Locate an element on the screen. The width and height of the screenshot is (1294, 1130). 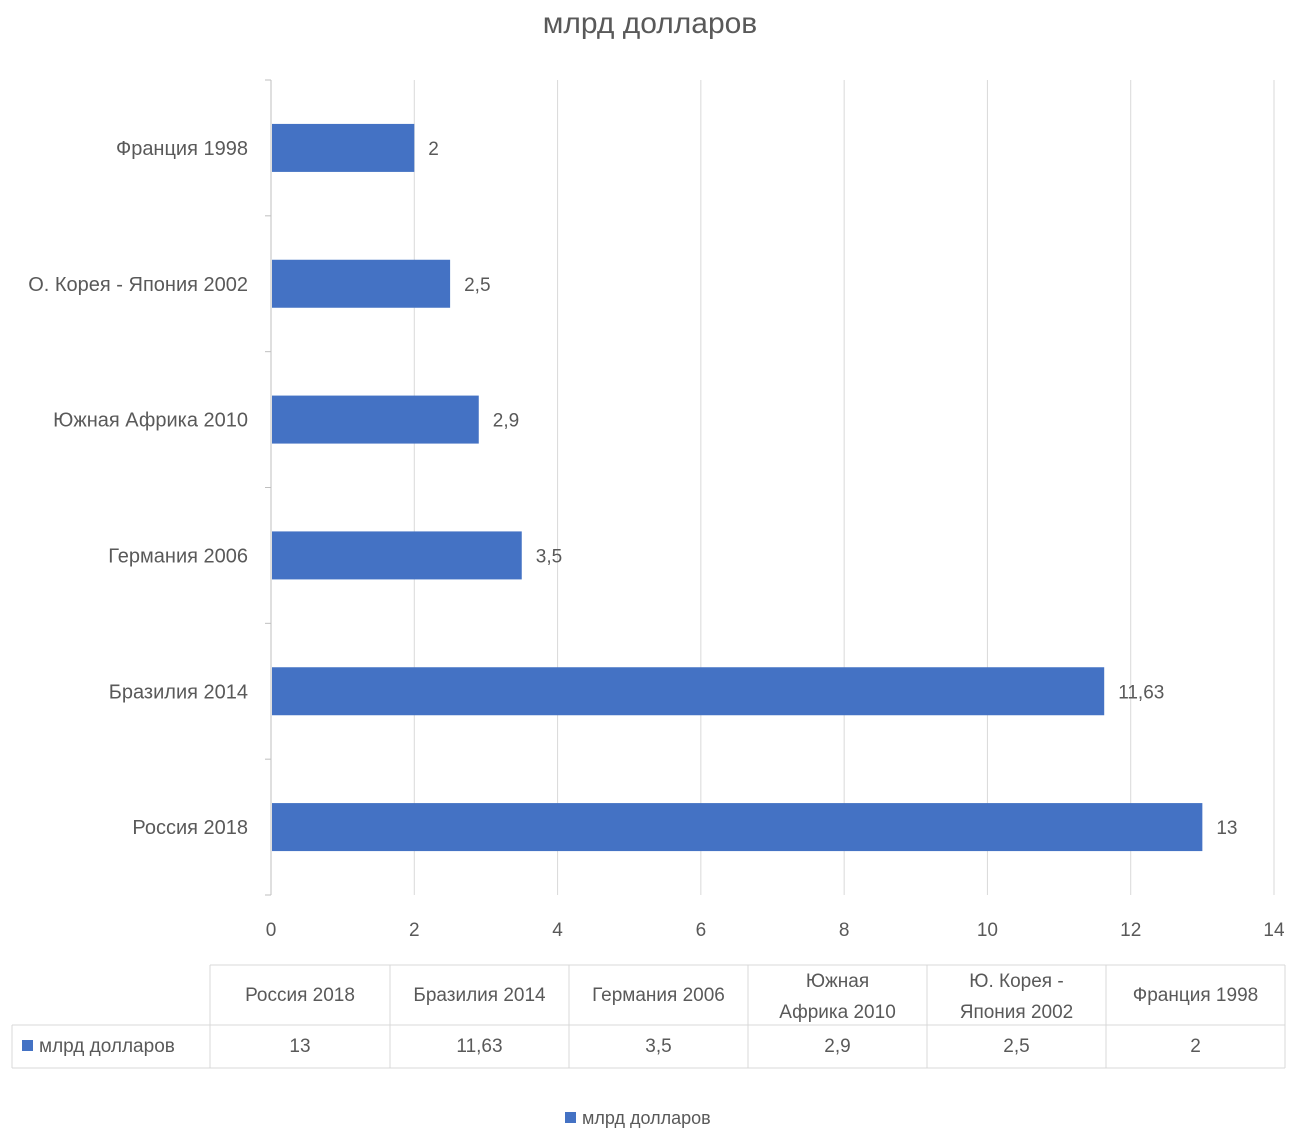
table-value-0: 13 is located at coordinates (299, 1046).